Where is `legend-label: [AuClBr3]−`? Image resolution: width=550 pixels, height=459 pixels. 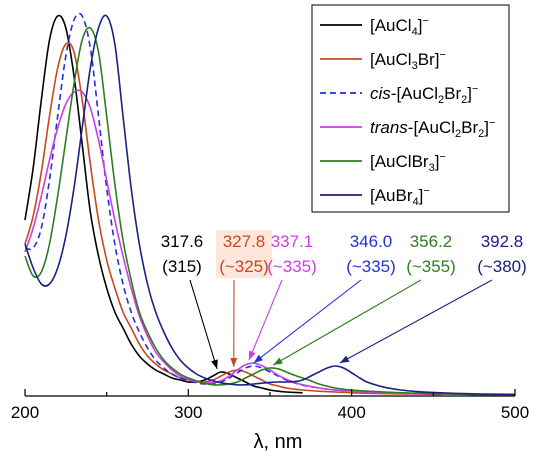
legend-label: [AuClBr3]− is located at coordinates (408, 162).